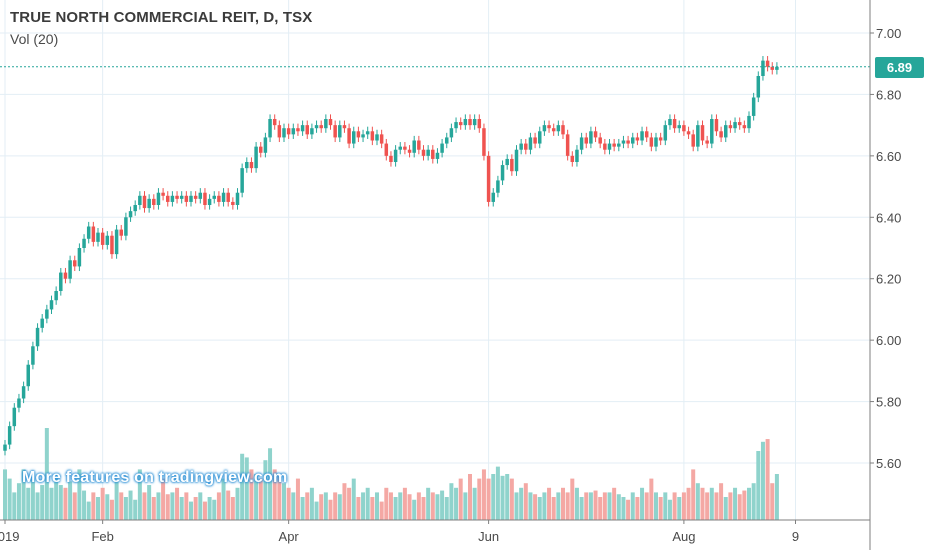  I want to click on symbol-title: TRUE NORTH COMMERCIAL REIT, D, TSX, so click(161, 17).